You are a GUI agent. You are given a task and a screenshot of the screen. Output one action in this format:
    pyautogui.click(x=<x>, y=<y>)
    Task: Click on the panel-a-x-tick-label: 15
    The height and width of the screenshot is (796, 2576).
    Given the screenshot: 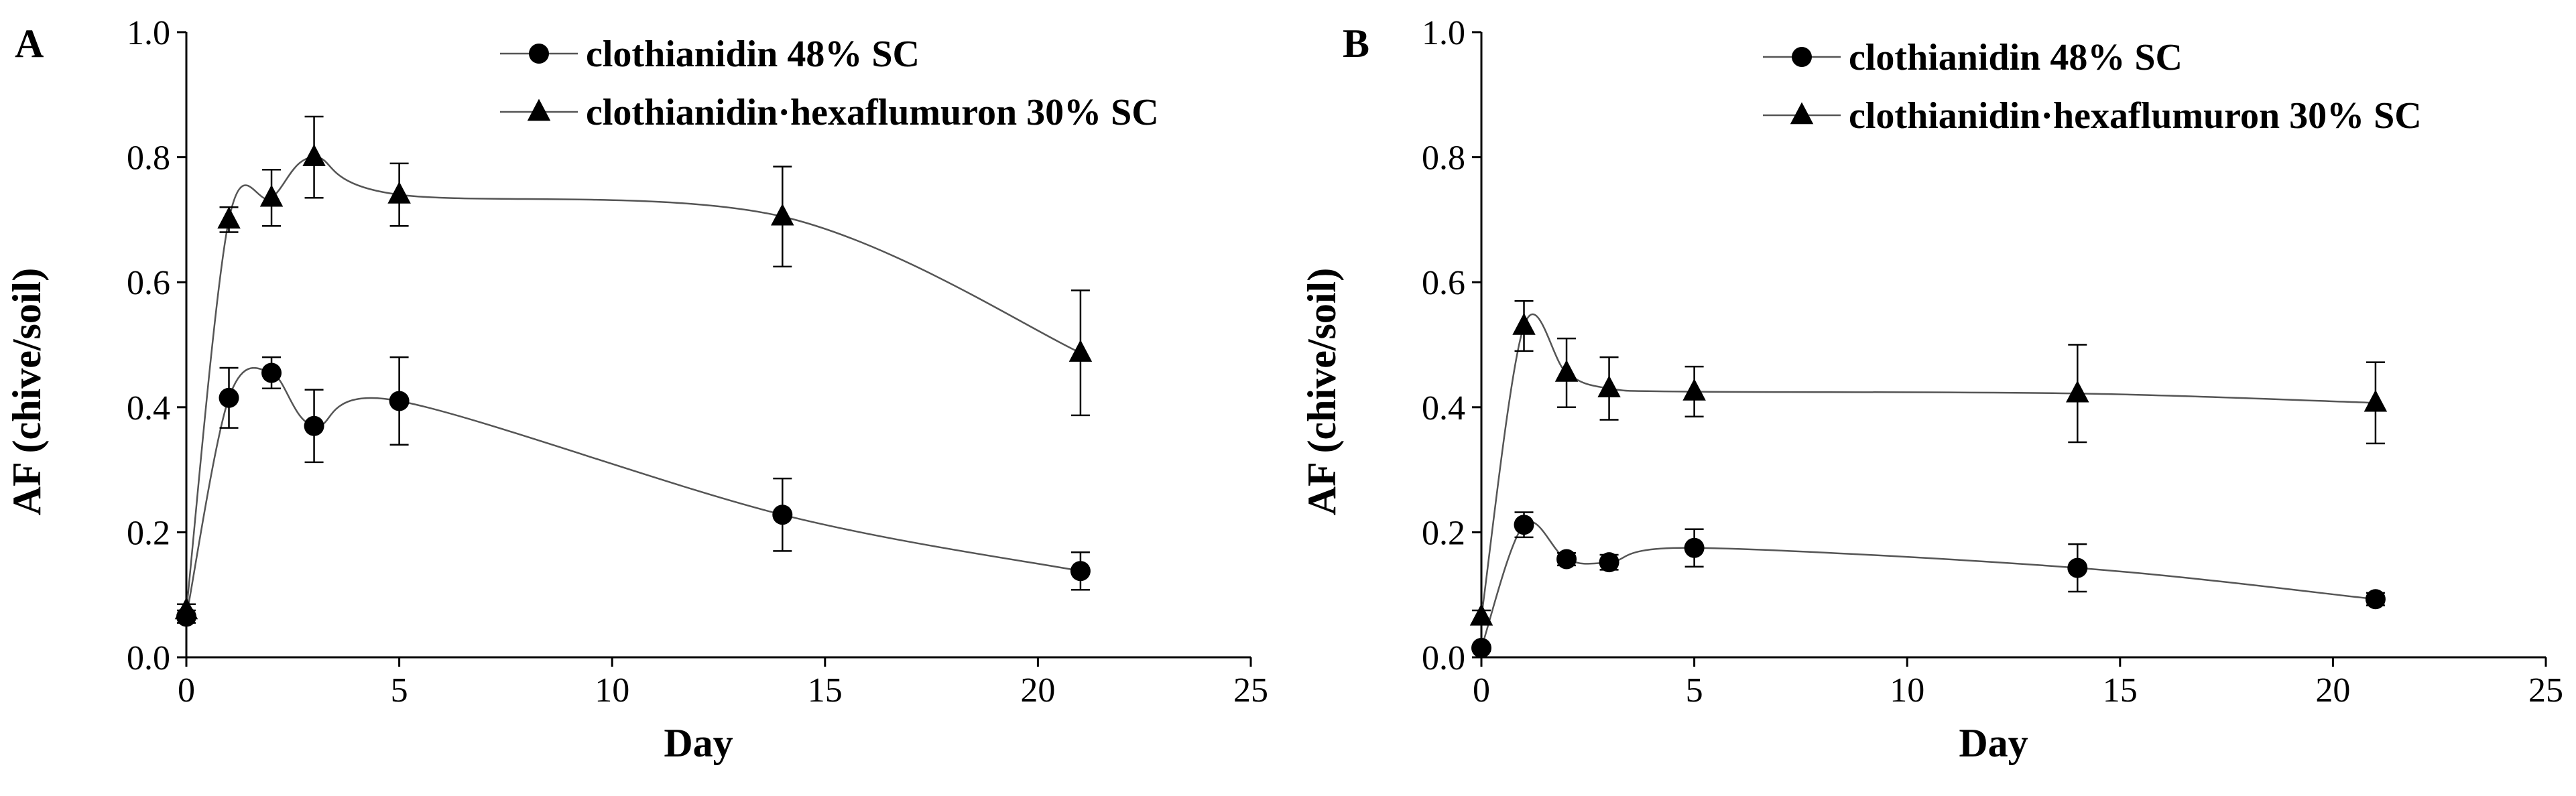 What is the action you would take?
    pyautogui.click(x=826, y=690)
    